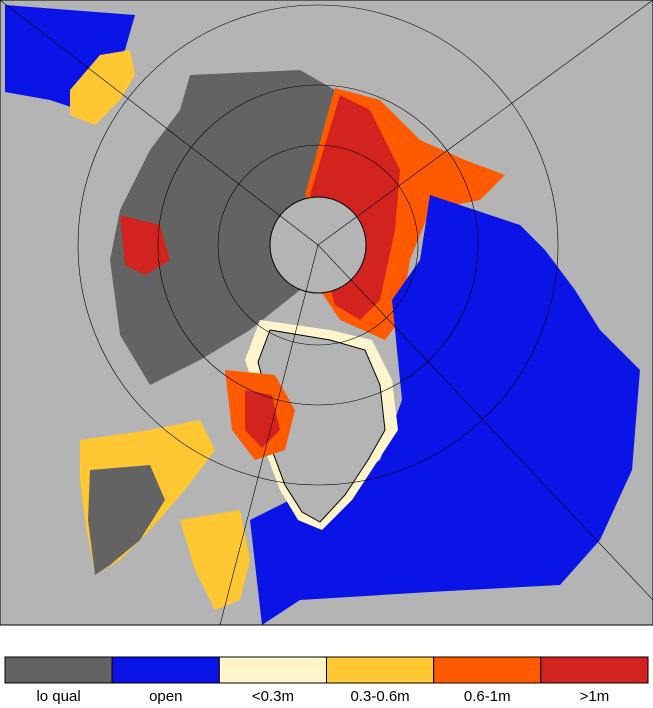 The width and height of the screenshot is (653, 708). Describe the element at coordinates (379, 696) in the screenshot. I see `legend-label: 0.3-0.6m` at that location.